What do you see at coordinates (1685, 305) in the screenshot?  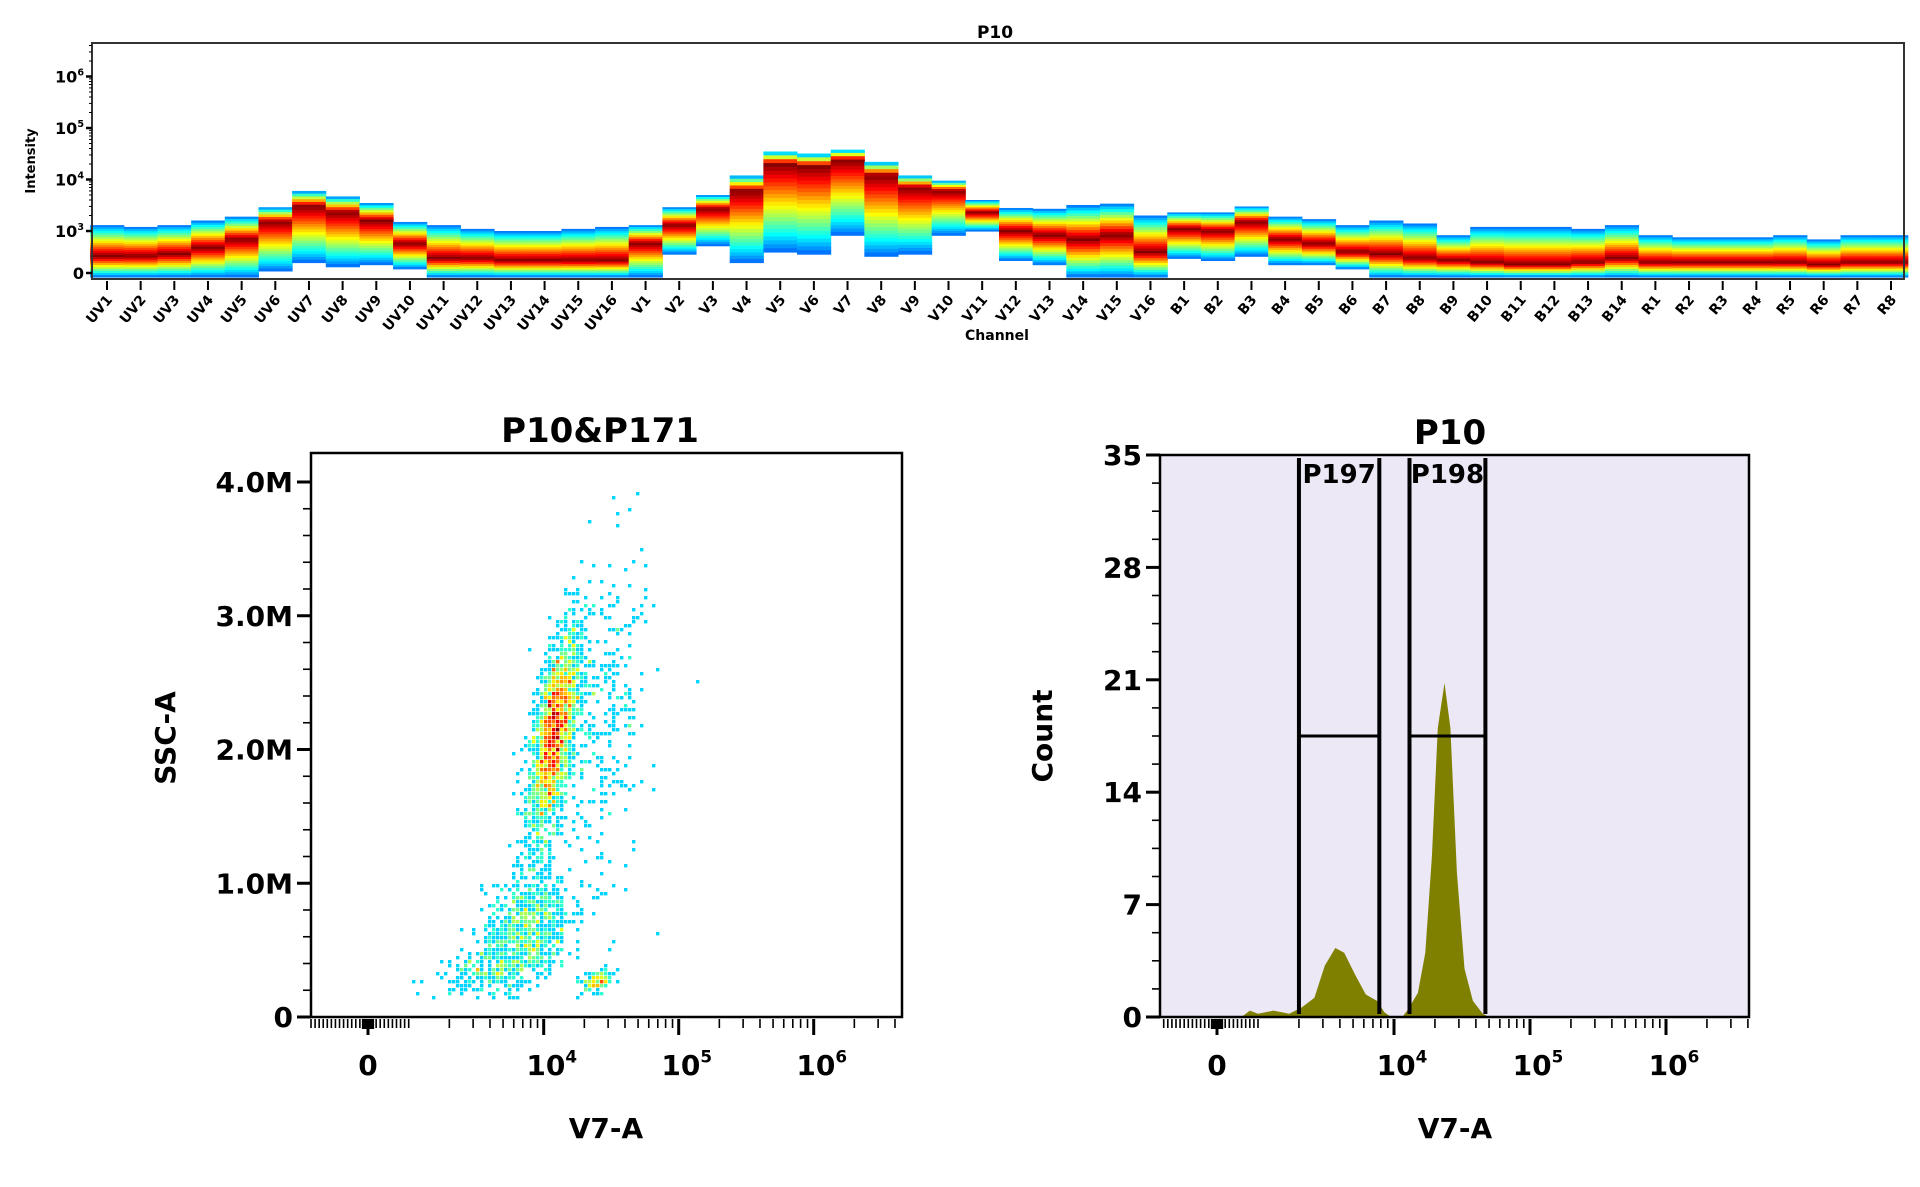 I see `spectrum-x-tick-label: R2` at bounding box center [1685, 305].